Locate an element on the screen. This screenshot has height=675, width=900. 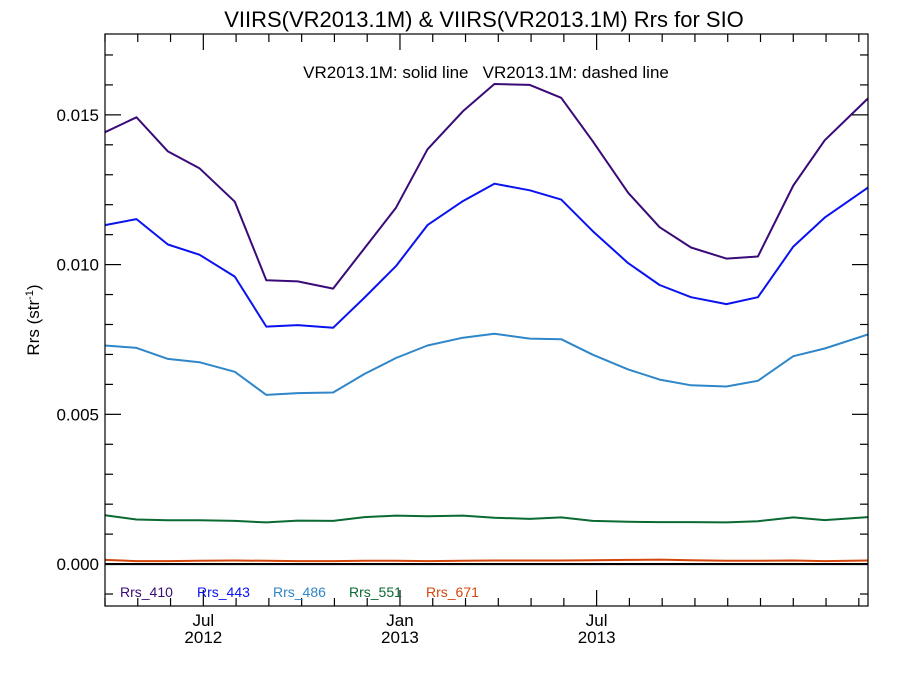
legend: Rrs_410 Rrs_443 Rrs_486 Rrs_551 Rrs_671 is located at coordinates (299, 592).